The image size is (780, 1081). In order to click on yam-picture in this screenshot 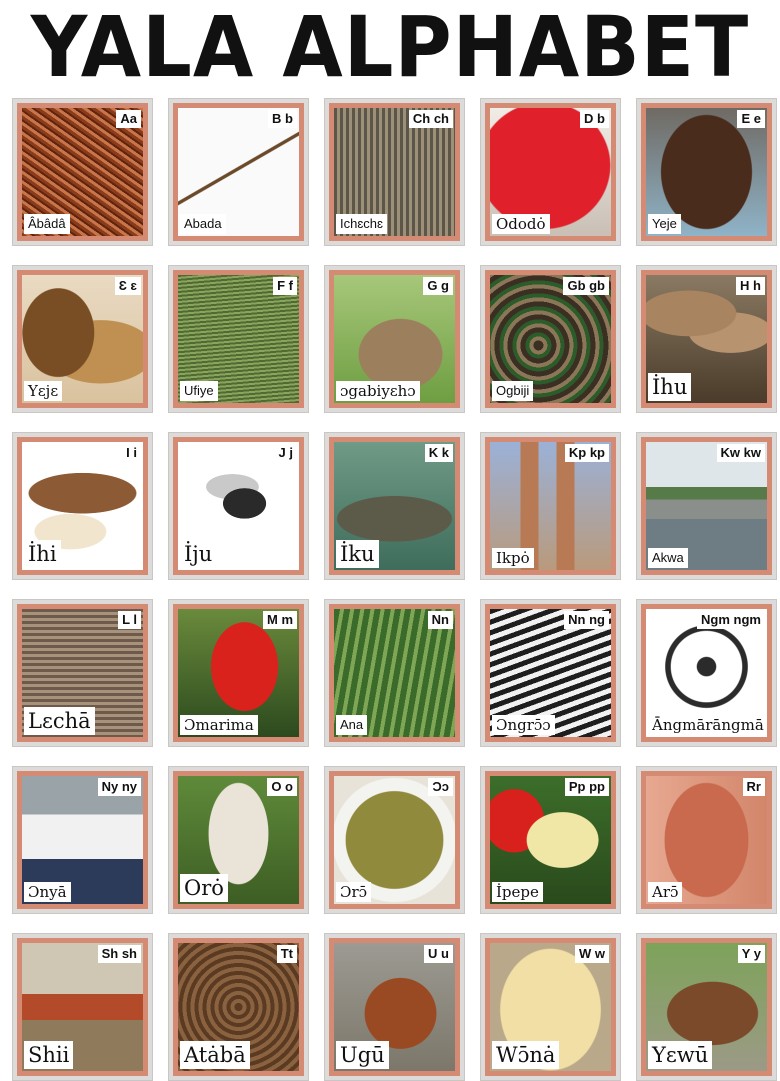, I will do `click(82, 506)`.